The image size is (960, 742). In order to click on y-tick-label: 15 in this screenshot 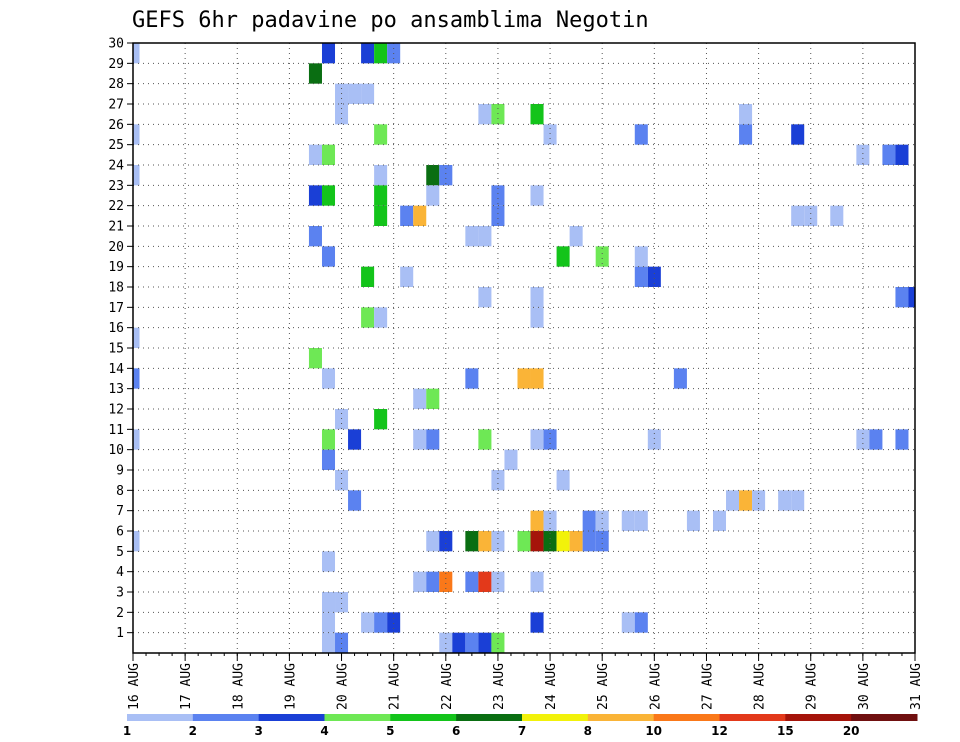, I will do `click(116, 349)`.